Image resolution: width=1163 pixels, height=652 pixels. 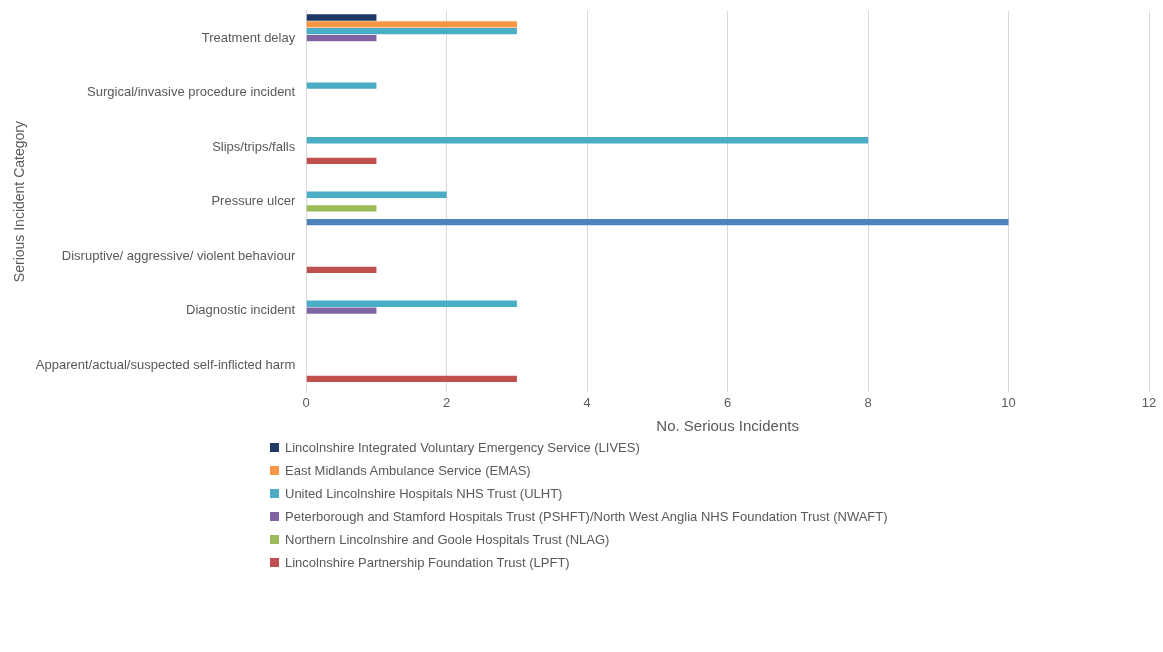 I want to click on y-tick-label: Pressure ulcer, so click(x=253, y=201).